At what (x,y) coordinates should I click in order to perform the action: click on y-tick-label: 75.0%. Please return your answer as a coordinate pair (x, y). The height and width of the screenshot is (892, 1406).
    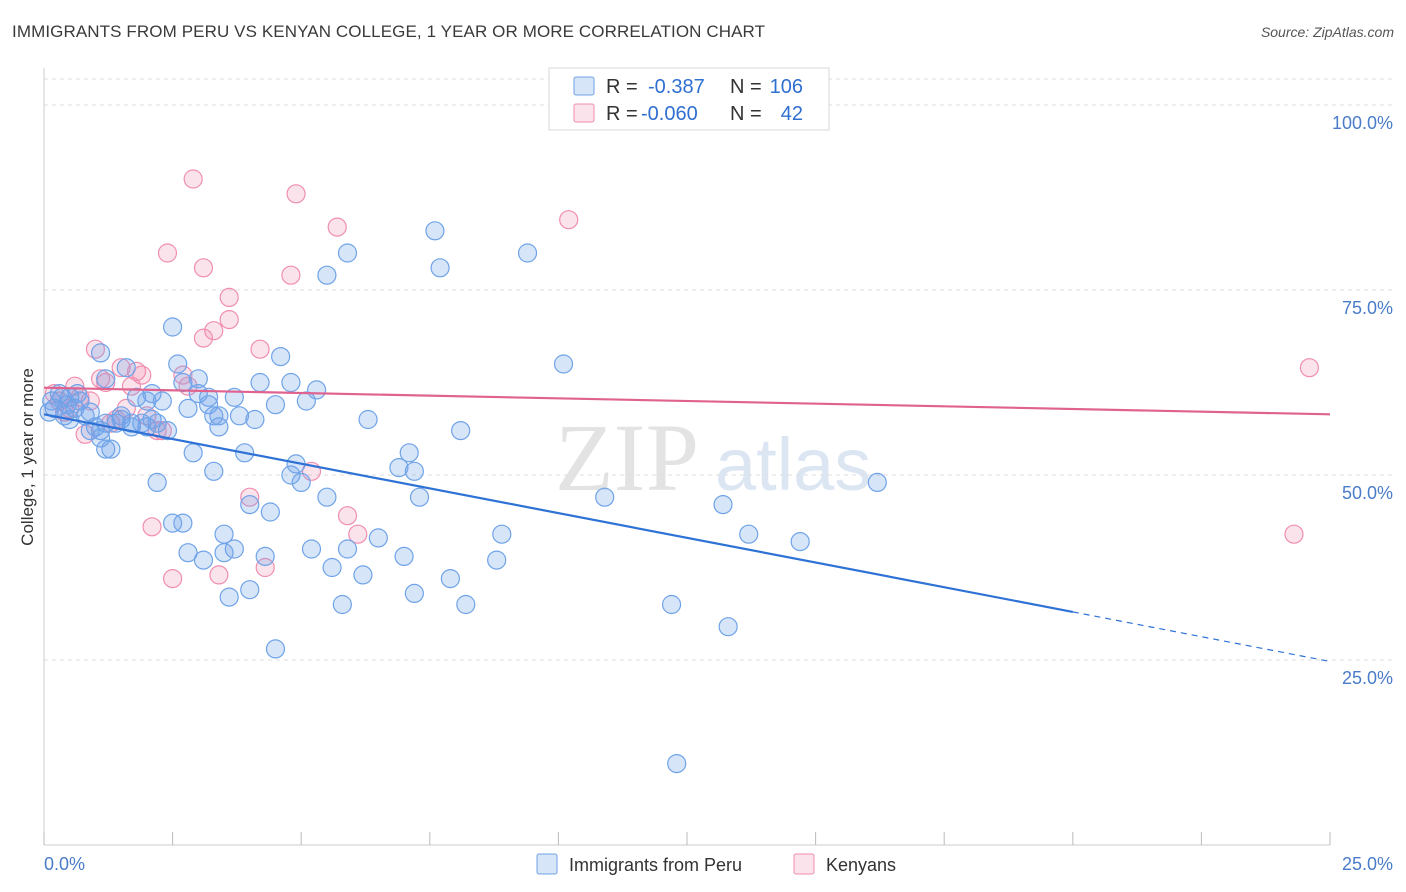
    Looking at the image, I should click on (1367, 308).